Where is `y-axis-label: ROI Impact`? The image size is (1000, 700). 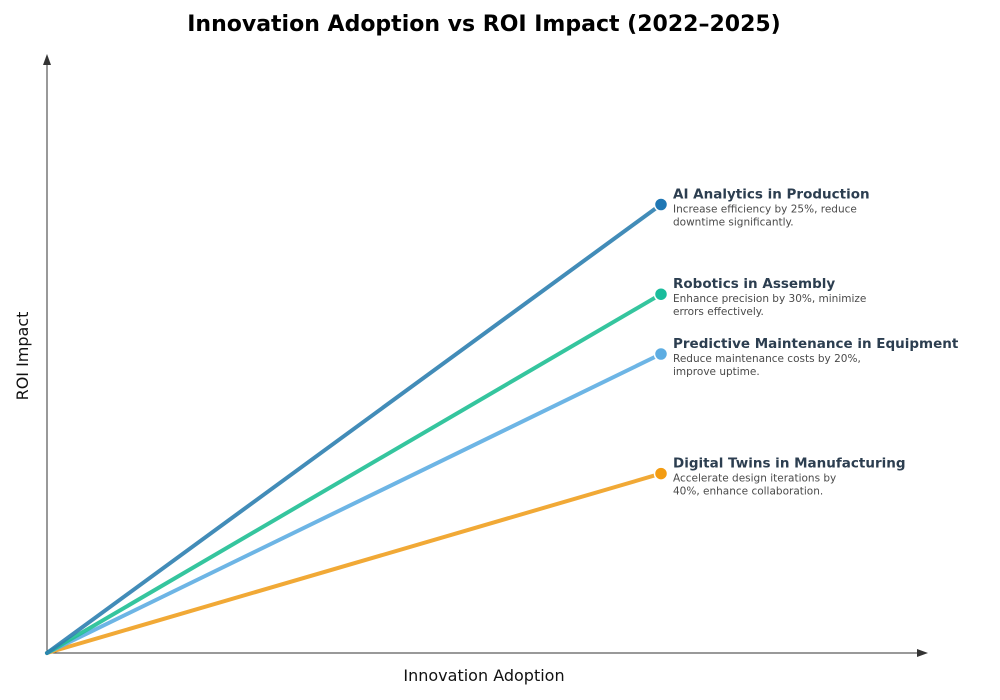
y-axis-label: ROI Impact is located at coordinates (22, 356).